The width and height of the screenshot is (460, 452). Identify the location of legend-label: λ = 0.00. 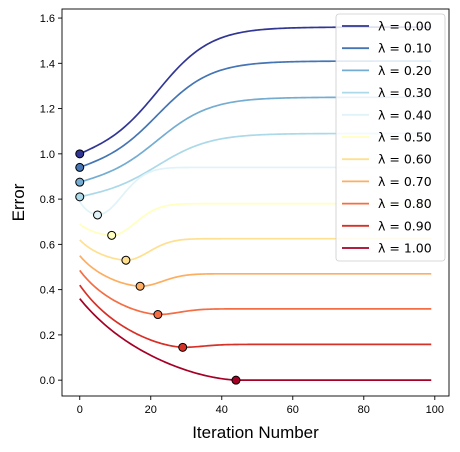
(405, 26).